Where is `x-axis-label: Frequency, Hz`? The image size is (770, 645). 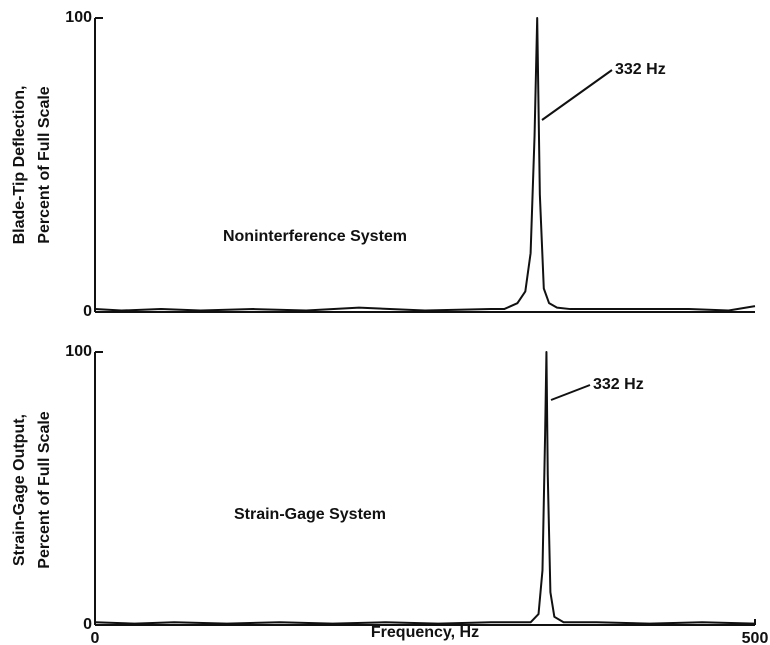
x-axis-label: Frequency, Hz is located at coordinates (425, 632).